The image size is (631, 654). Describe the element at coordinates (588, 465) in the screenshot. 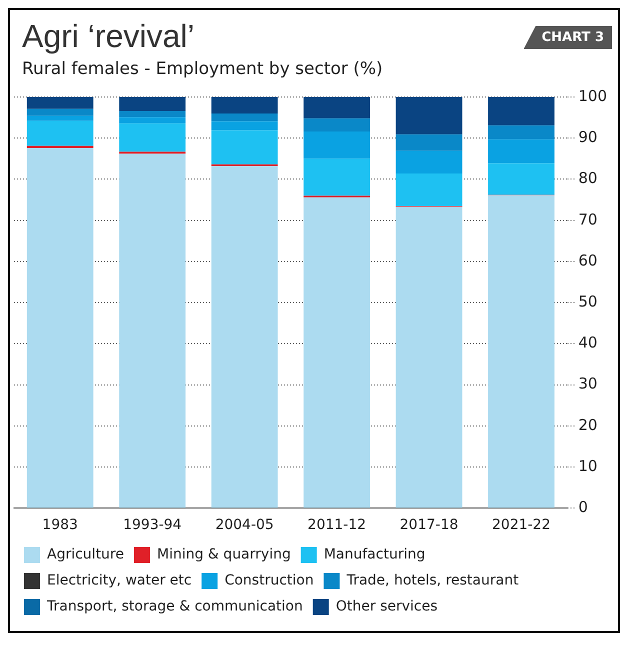

I see `y-tick-label: 10` at that location.